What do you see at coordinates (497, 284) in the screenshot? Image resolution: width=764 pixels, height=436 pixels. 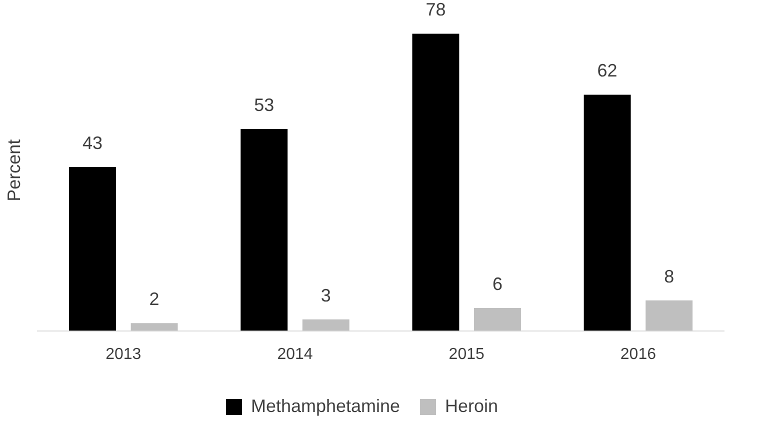 I see `data-label: 6` at bounding box center [497, 284].